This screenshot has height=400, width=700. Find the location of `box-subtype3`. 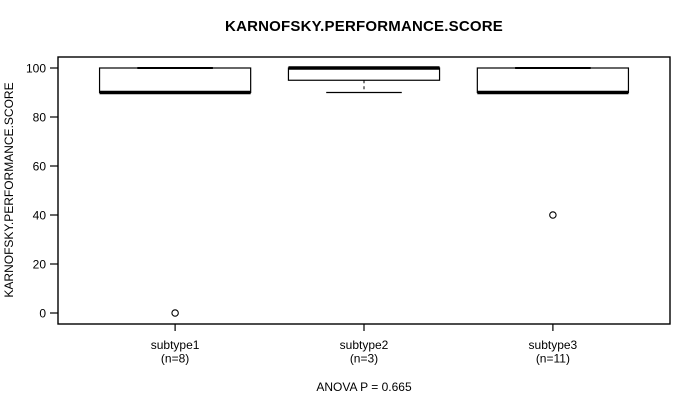

box-subtype3 is located at coordinates (553, 80).